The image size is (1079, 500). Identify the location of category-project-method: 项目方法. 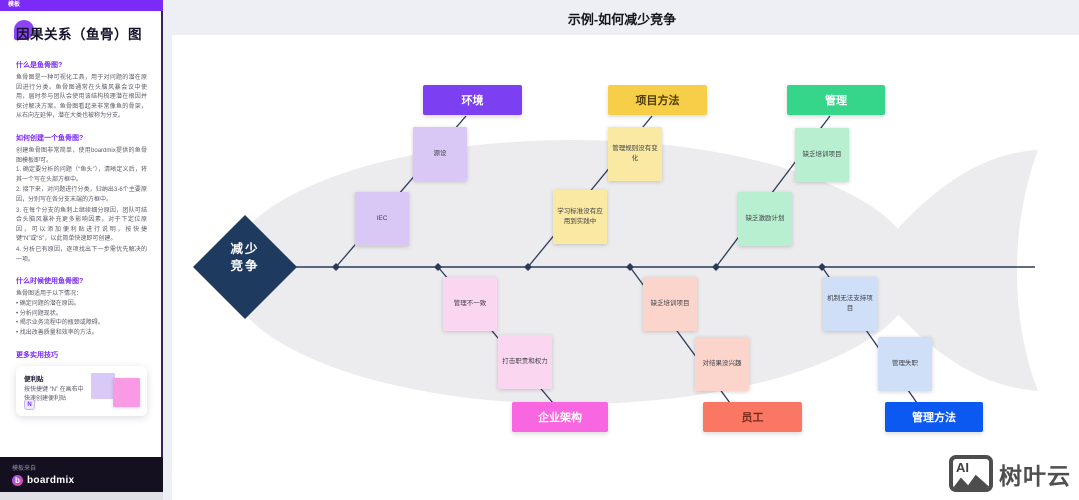
(657, 100).